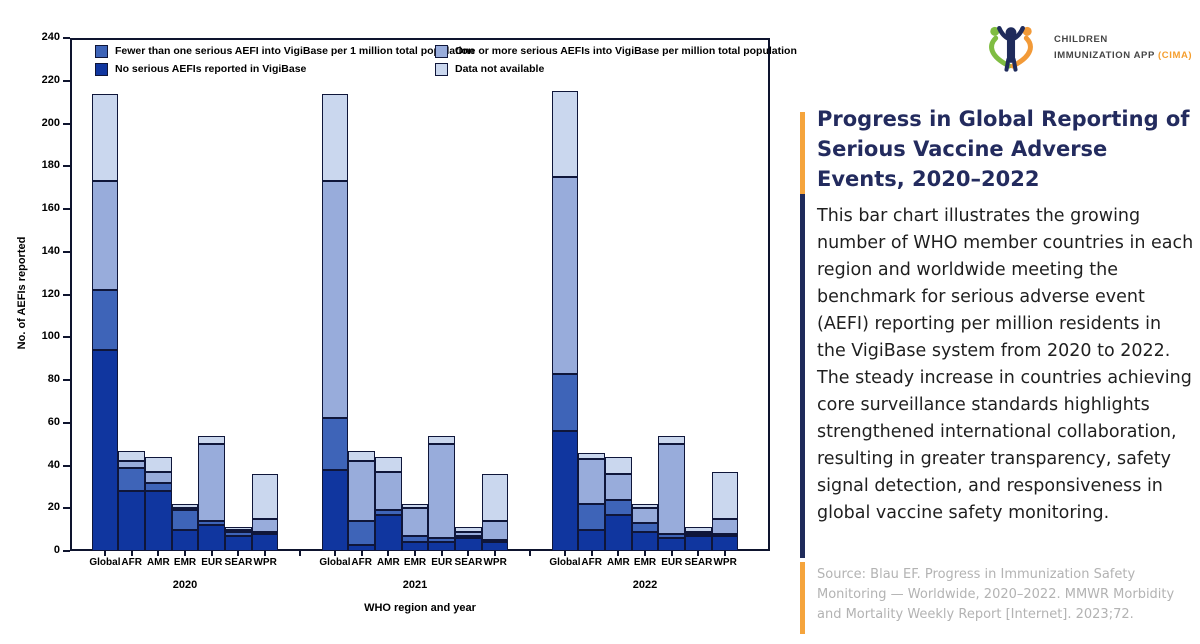  What do you see at coordinates (672, 562) in the screenshot?
I see `category-label: EUR` at bounding box center [672, 562].